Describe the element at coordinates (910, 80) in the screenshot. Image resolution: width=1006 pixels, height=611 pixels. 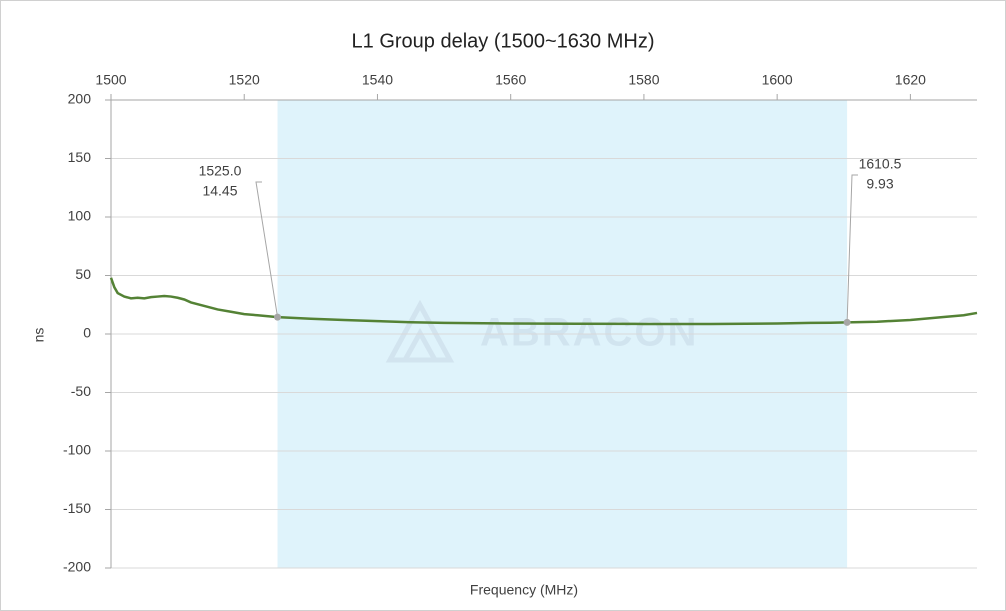
I see `x-tick-label: 1620` at that location.